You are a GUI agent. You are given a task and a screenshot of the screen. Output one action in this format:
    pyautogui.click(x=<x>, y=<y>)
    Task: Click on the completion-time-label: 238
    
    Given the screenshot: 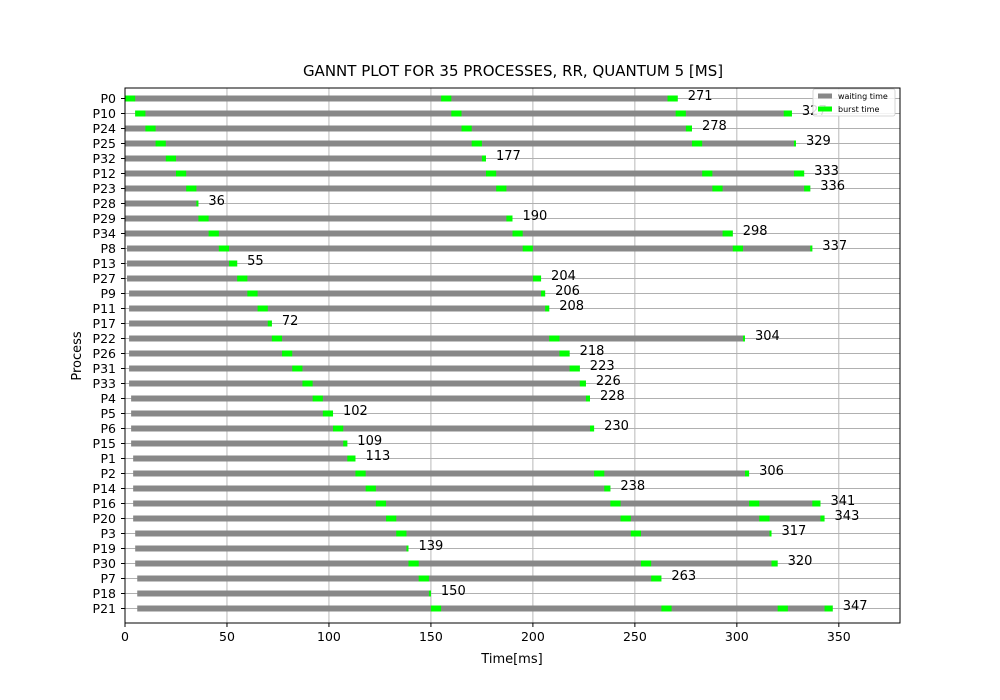 What is the action you would take?
    pyautogui.click(x=632, y=486)
    